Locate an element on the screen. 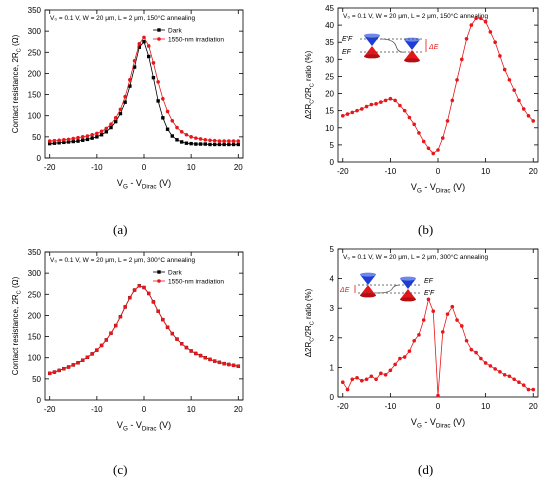 The image size is (550, 481). ef-label: EF is located at coordinates (429, 281).